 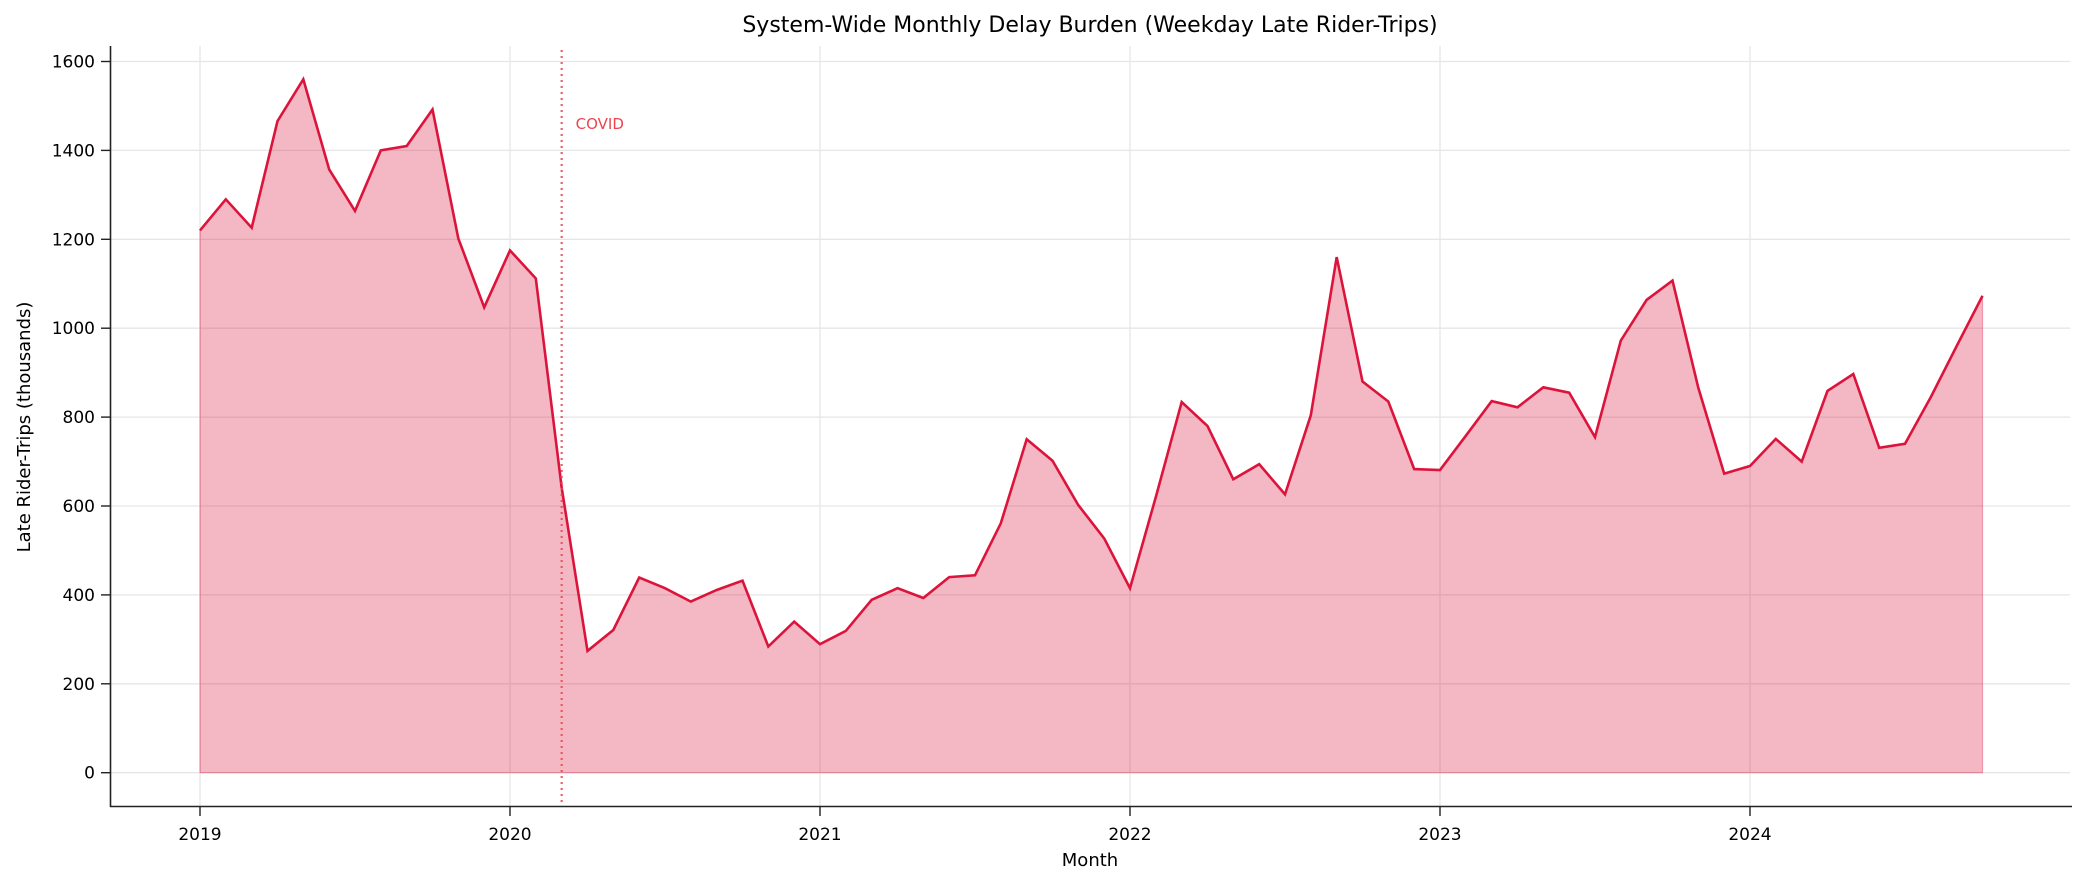 I want to click on y-tick-label: 0, so click(x=89, y=774).